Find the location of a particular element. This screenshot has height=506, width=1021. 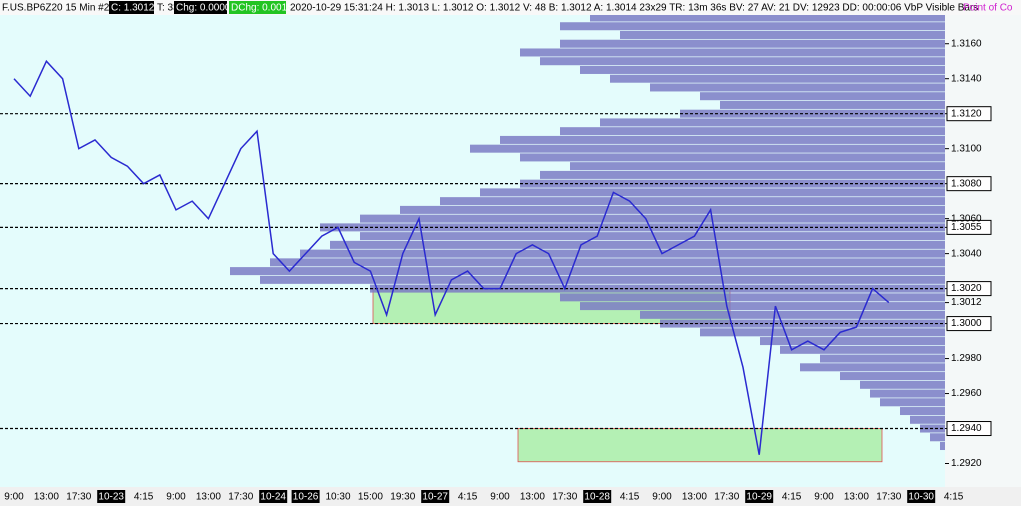

y-tick-label: 1.3040 is located at coordinates (966, 253).